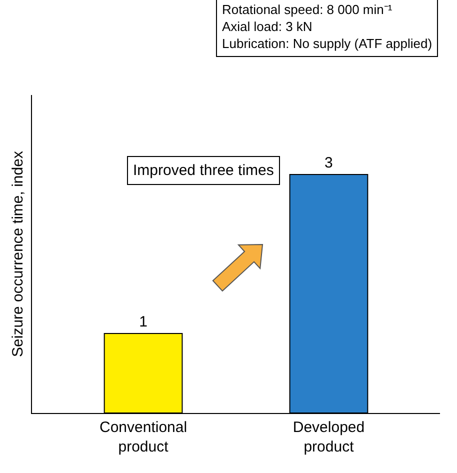 Image resolution: width=457 pixels, height=473 pixels. What do you see at coordinates (328, 437) in the screenshot?
I see `x-tick-label: Developed product` at bounding box center [328, 437].